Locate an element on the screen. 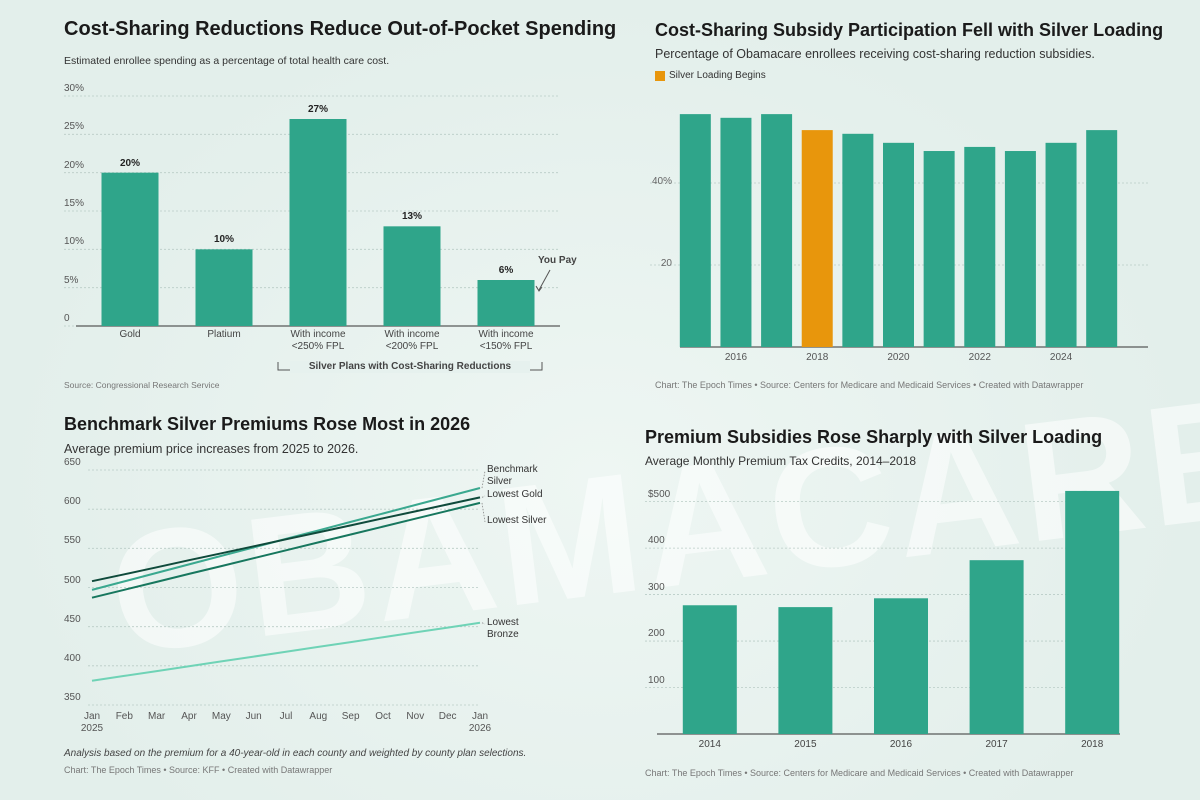 The image size is (1200, 800). y-tick-label: 10% is located at coordinates (74, 242).